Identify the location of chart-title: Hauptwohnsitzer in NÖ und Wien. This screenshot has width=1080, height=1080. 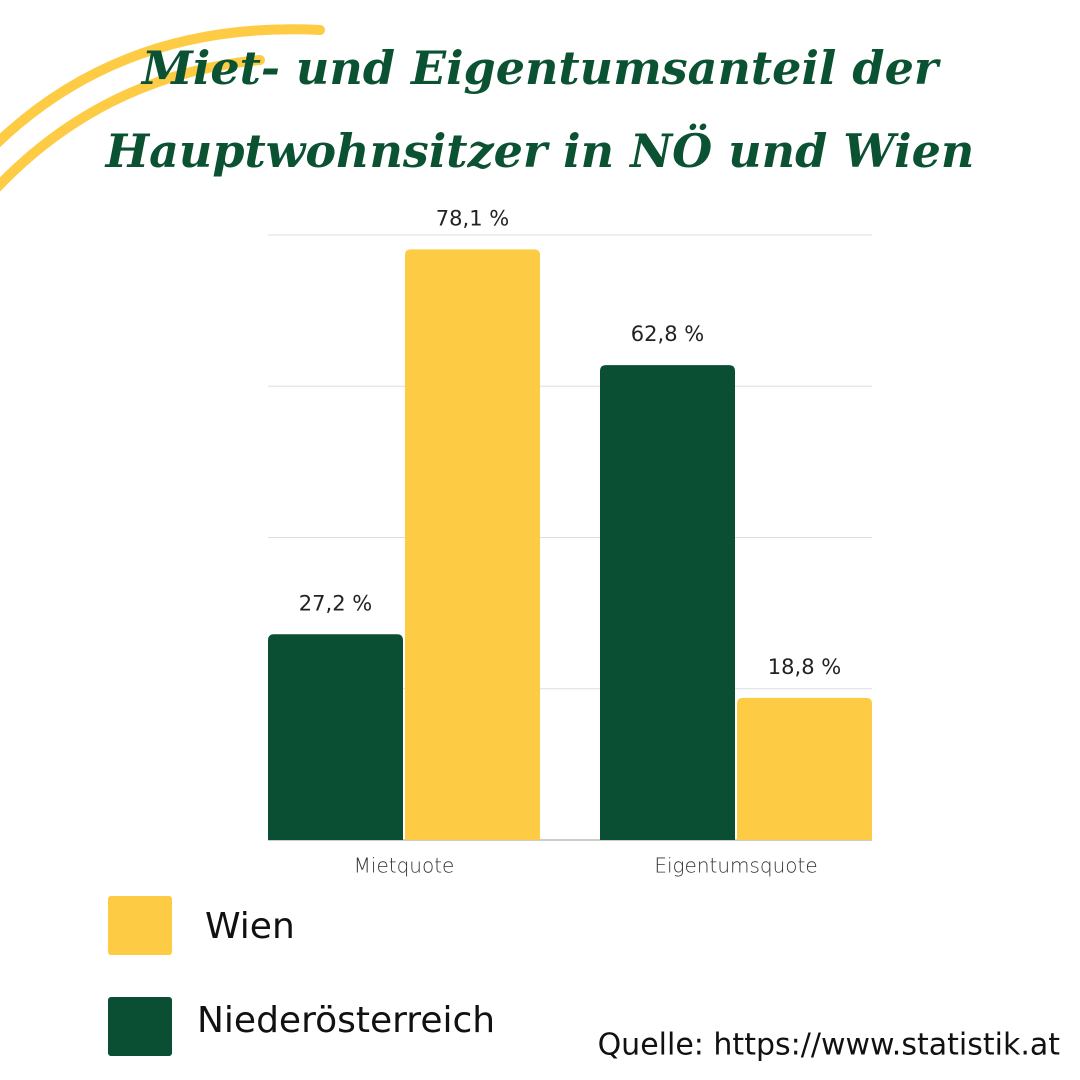
(539, 150).